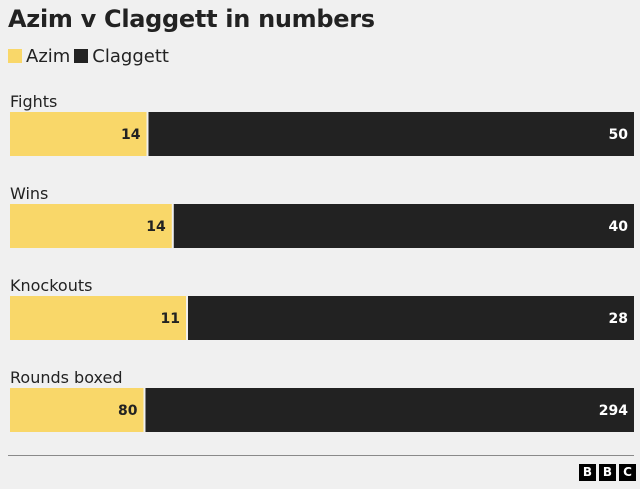  Describe the element at coordinates (587, 472) in the screenshot. I see `bbc-logo-letter-1: B` at that location.